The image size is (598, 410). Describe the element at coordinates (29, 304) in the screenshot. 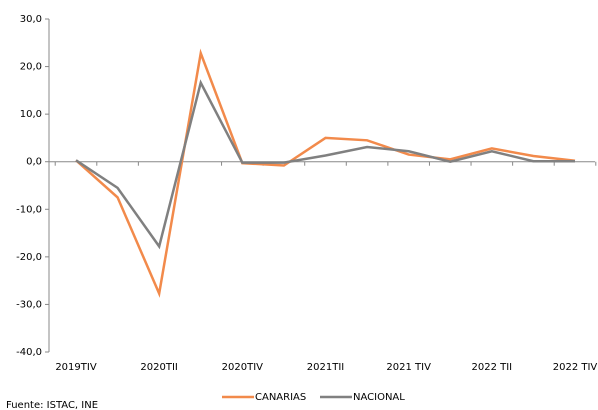

I see `y-tick-label: -30,0` at that location.